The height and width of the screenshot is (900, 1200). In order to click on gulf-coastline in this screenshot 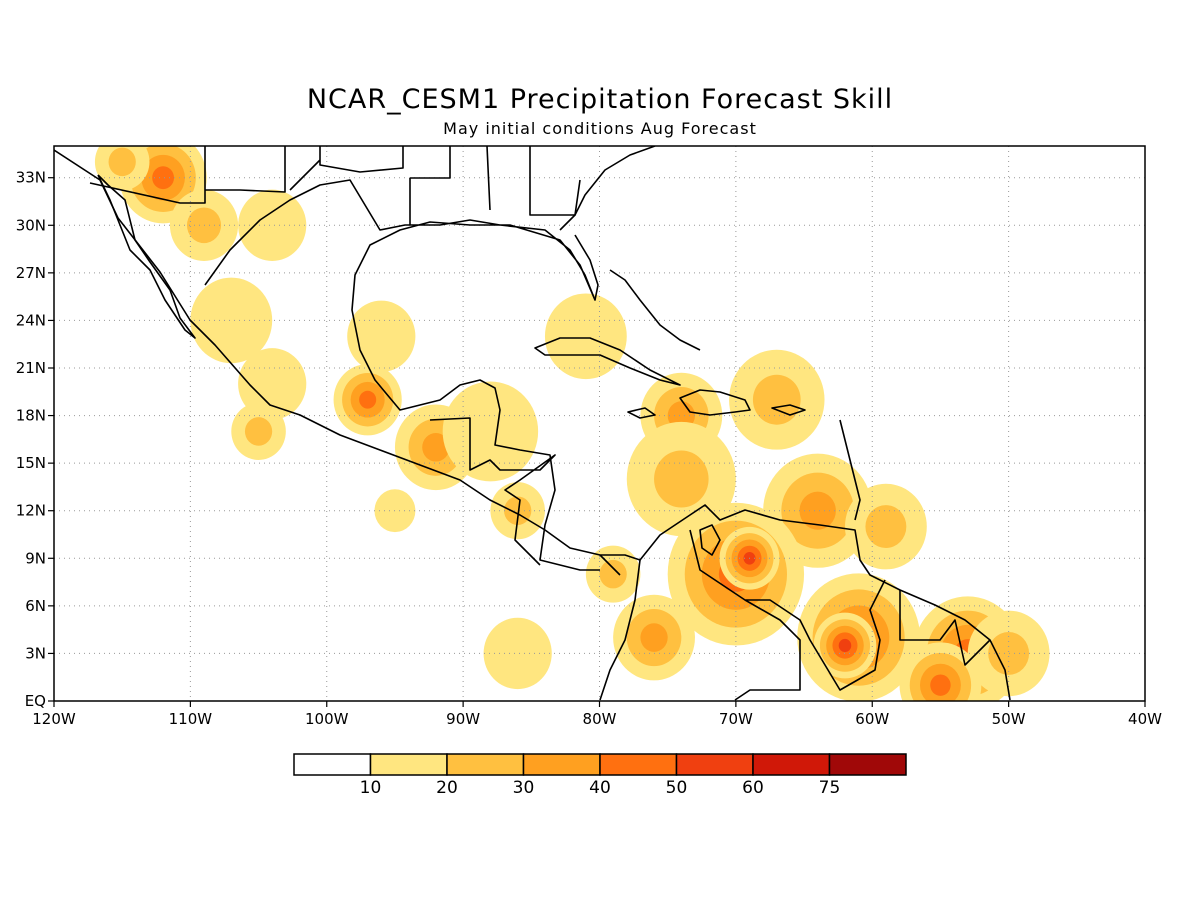, I will do `click(402, 375)`.